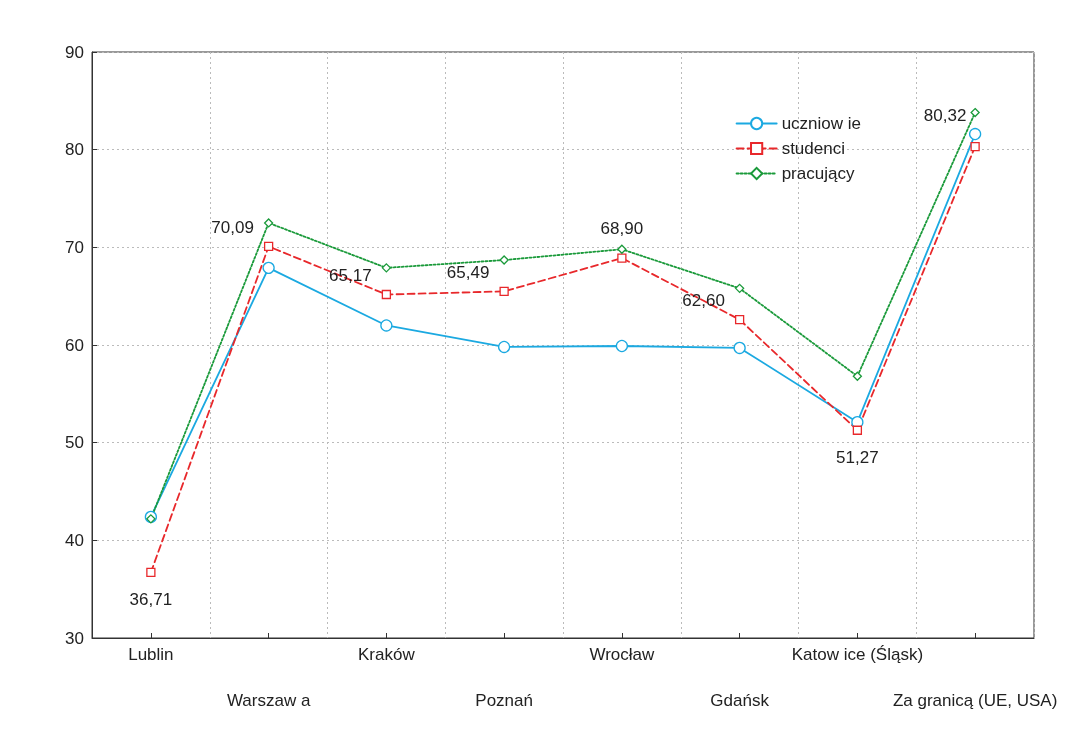 The image size is (1076, 734). I want to click on x-tick-label: Katow ice (Śląsk), so click(857, 654).